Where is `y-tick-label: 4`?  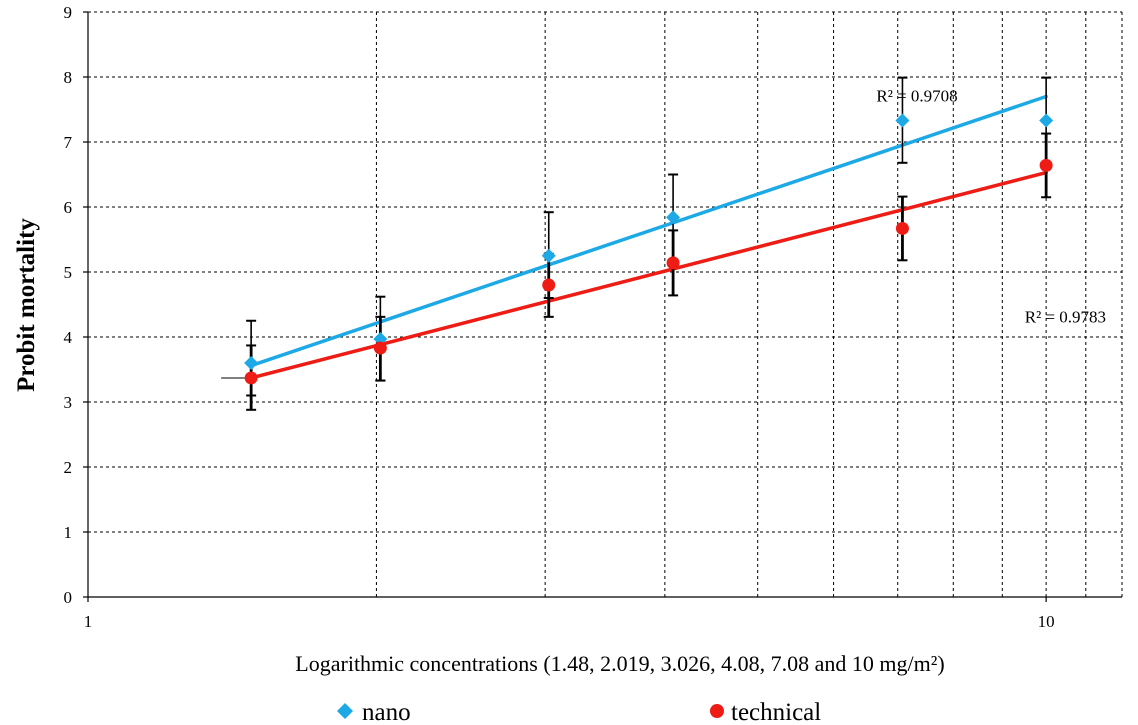
y-tick-label: 4 is located at coordinates (68, 337).